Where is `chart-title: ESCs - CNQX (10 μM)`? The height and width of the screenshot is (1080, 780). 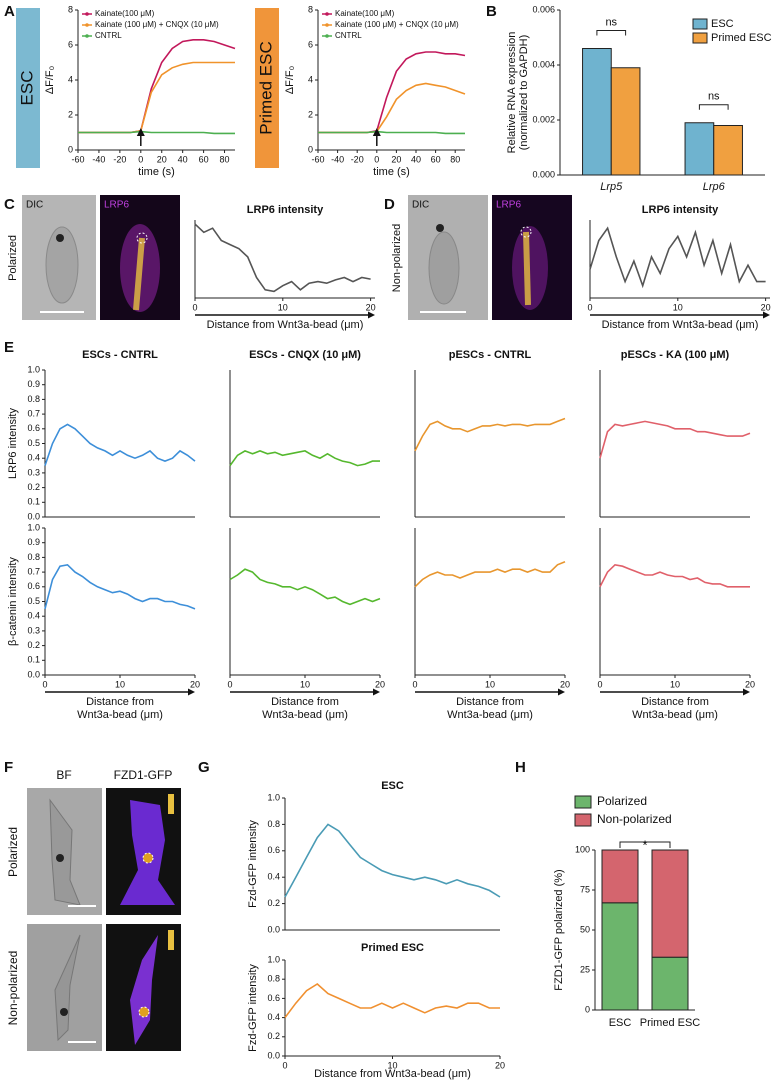
chart-title: ESCs - CNQX (10 μM) is located at coordinates (305, 355).